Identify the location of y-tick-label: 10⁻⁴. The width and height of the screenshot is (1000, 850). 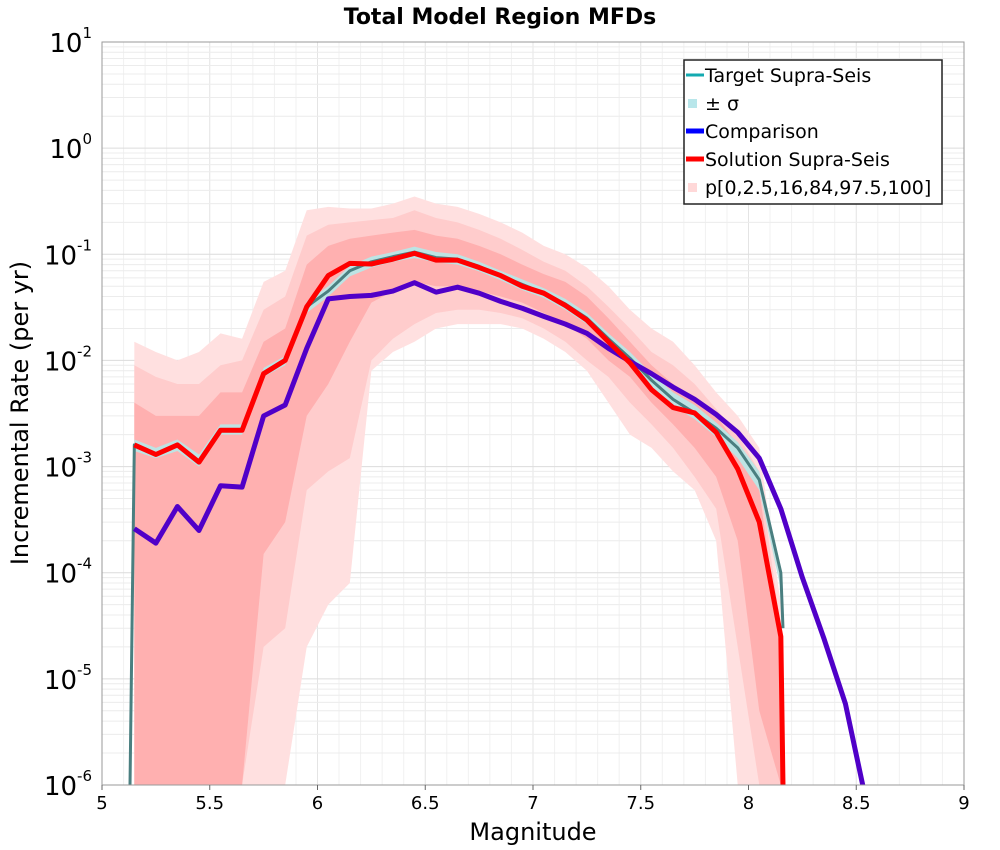
(68, 572).